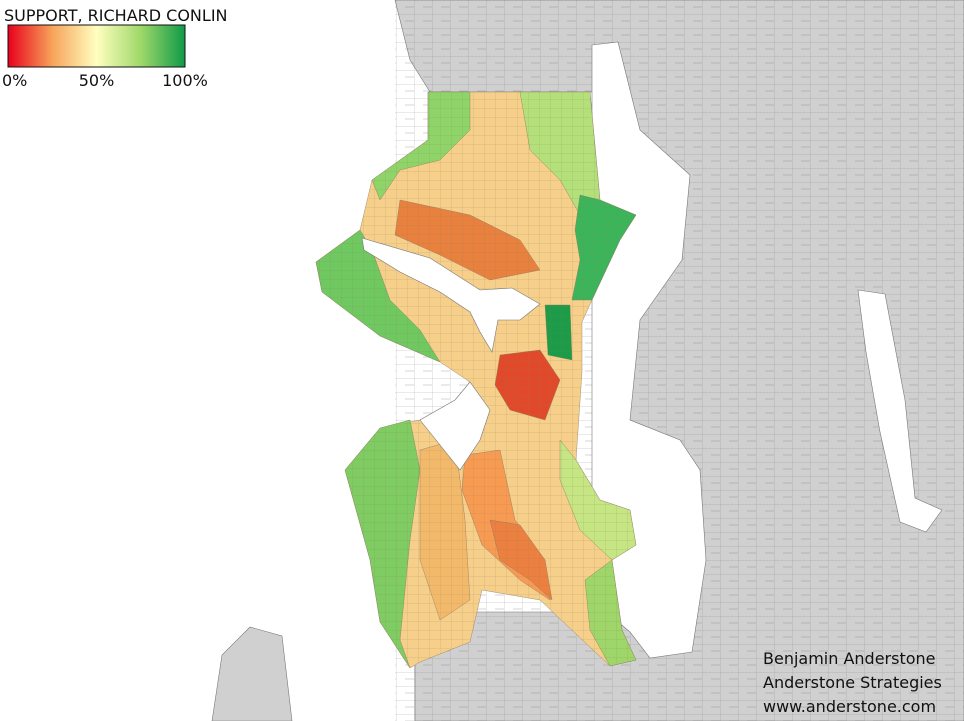 The image size is (964, 721). What do you see at coordinates (849, 706) in the screenshot?
I see `credit-line: www.anderstone.com` at bounding box center [849, 706].